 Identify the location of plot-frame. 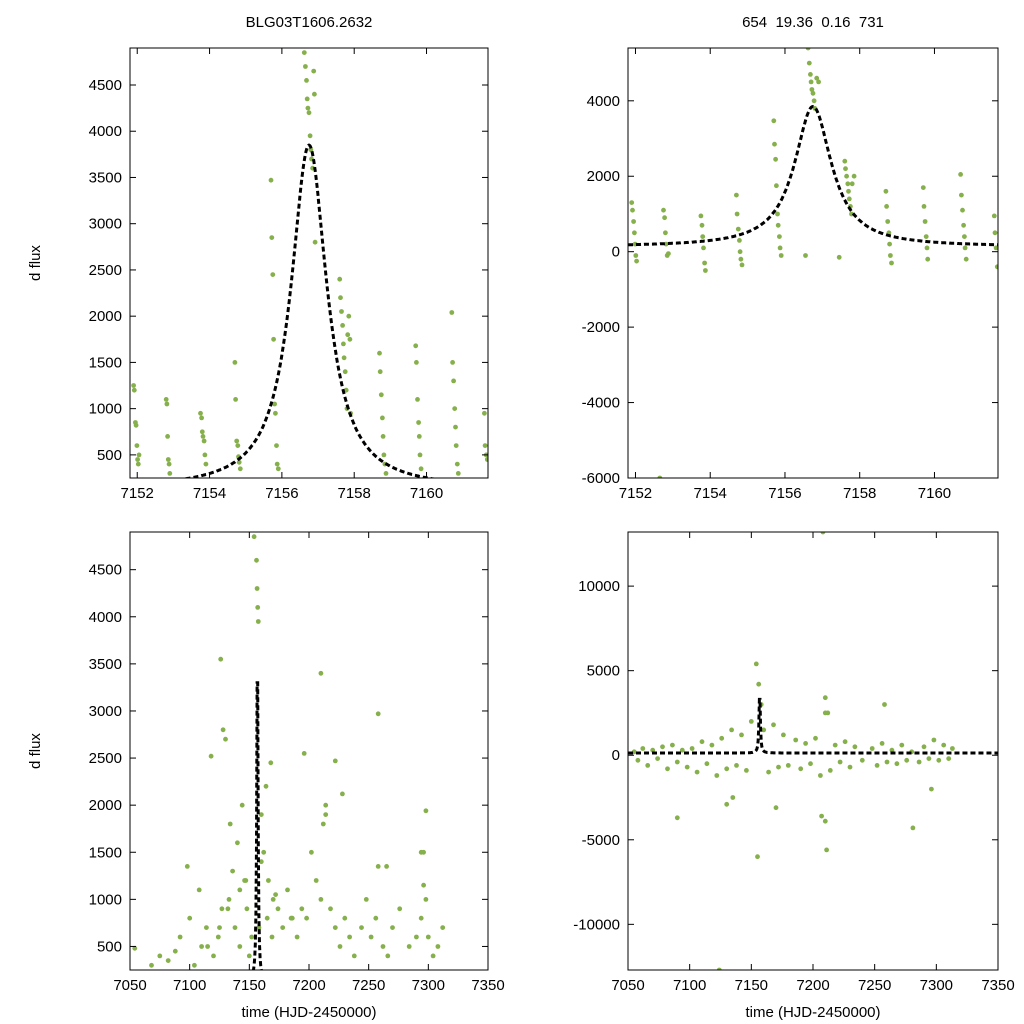
(309, 263).